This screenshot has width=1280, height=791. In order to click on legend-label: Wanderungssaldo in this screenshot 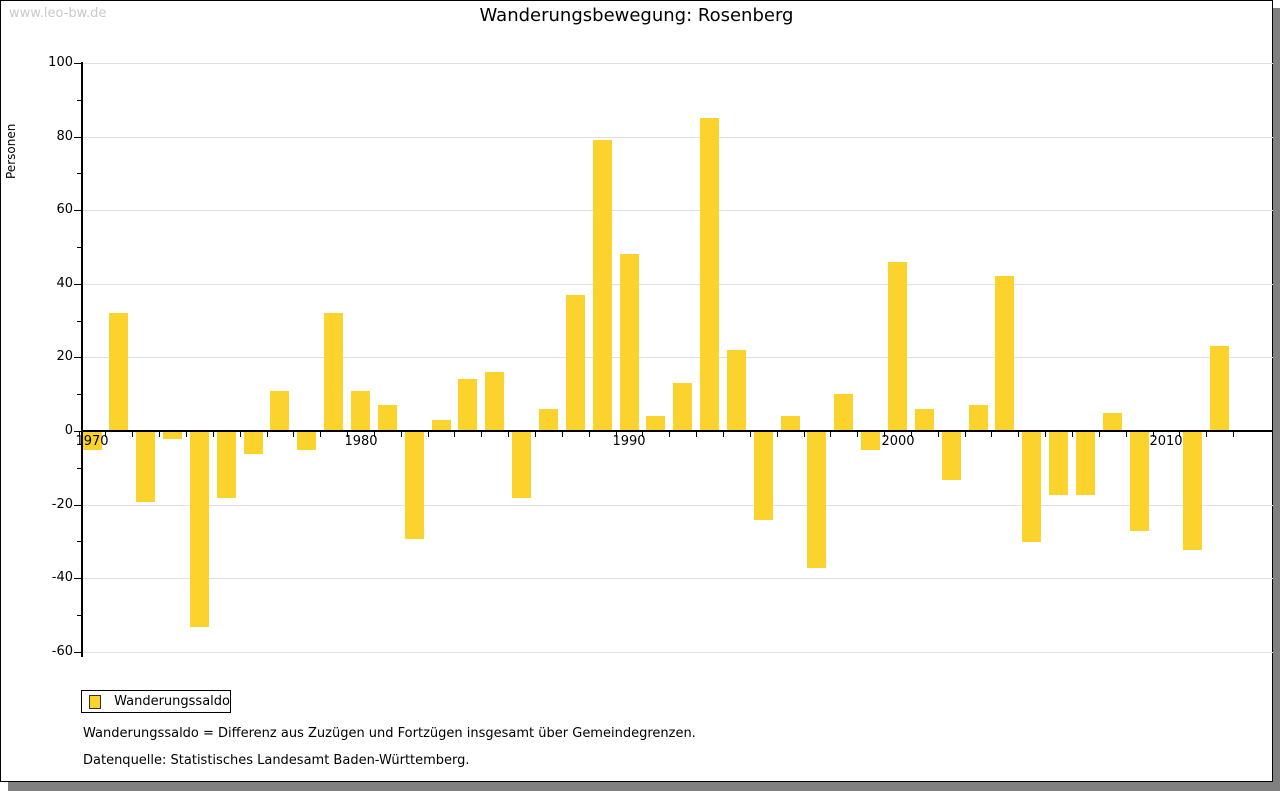, I will do `click(172, 701)`.